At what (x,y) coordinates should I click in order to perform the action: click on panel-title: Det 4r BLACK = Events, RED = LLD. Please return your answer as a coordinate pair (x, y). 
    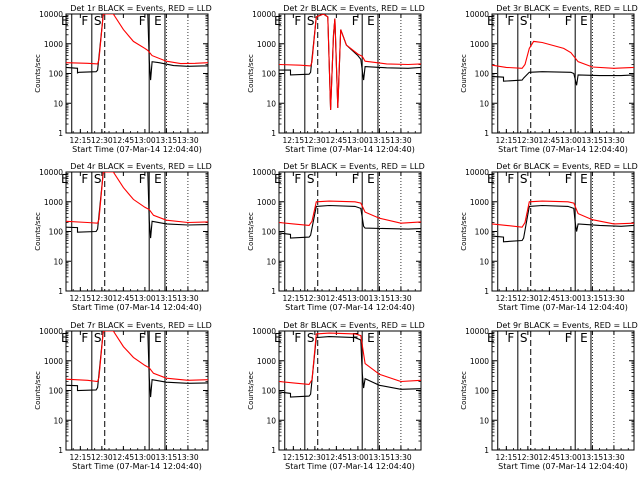
    Looking at the image, I should click on (141, 166).